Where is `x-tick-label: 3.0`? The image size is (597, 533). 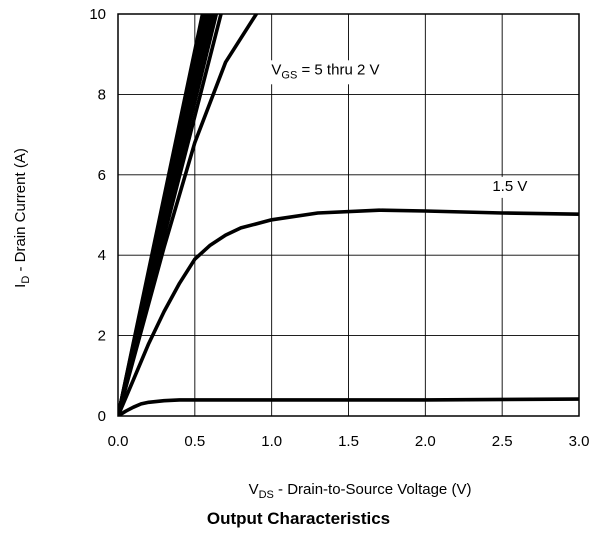 x-tick-label: 3.0 is located at coordinates (579, 441).